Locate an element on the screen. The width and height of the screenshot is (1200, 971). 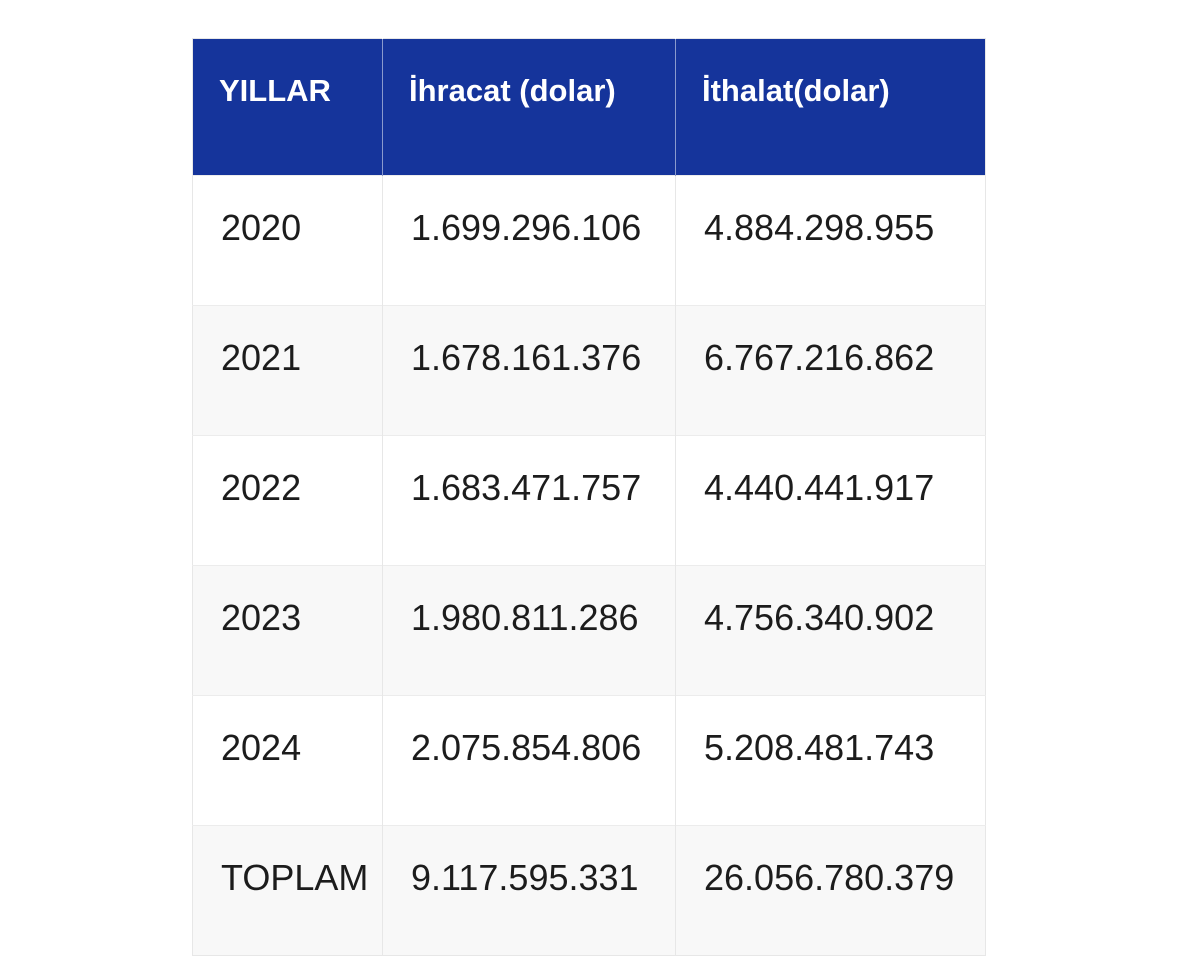
cell-ithalat: 26.056.780.379 is located at coordinates (830, 890).